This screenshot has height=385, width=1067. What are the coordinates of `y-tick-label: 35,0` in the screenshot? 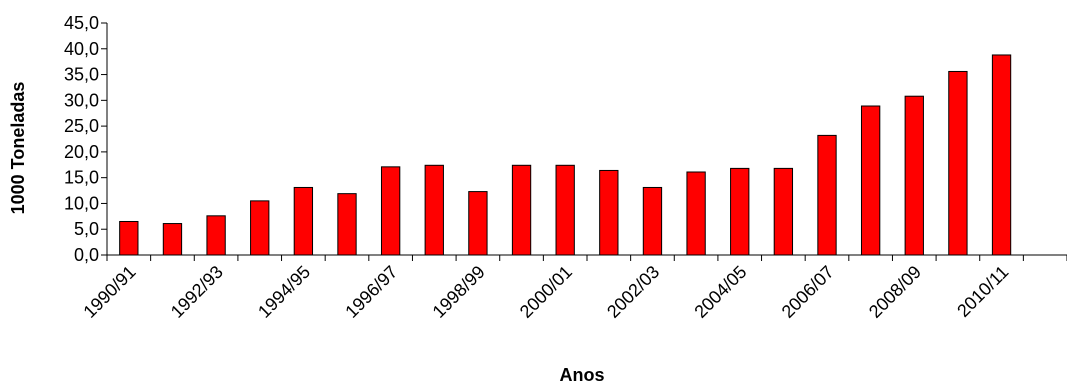 It's located at (81, 75).